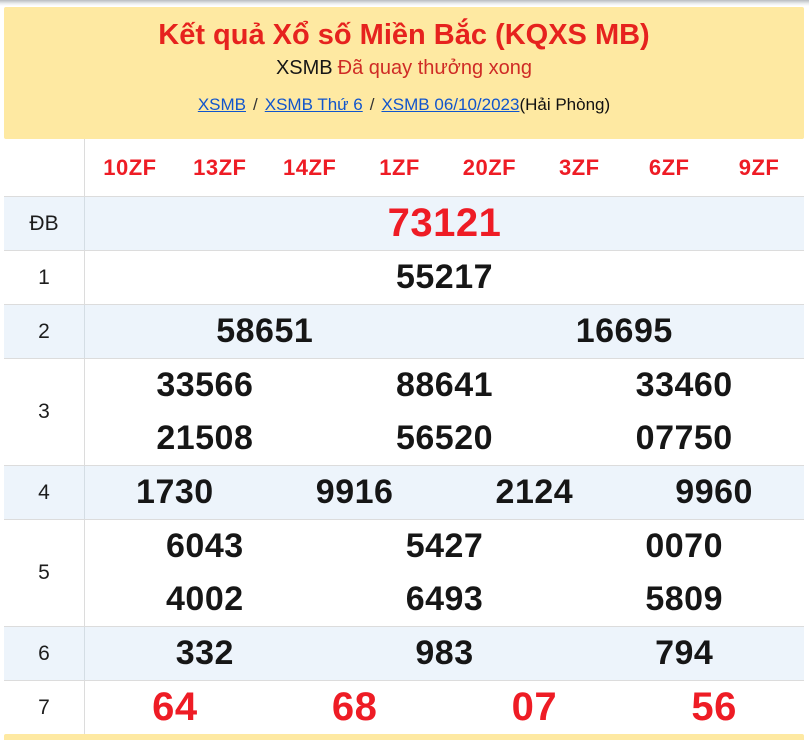 This screenshot has height=743, width=809. What do you see at coordinates (565, 104) in the screenshot?
I see `breadcrumb-suffix: (Hải Phòng)` at bounding box center [565, 104].